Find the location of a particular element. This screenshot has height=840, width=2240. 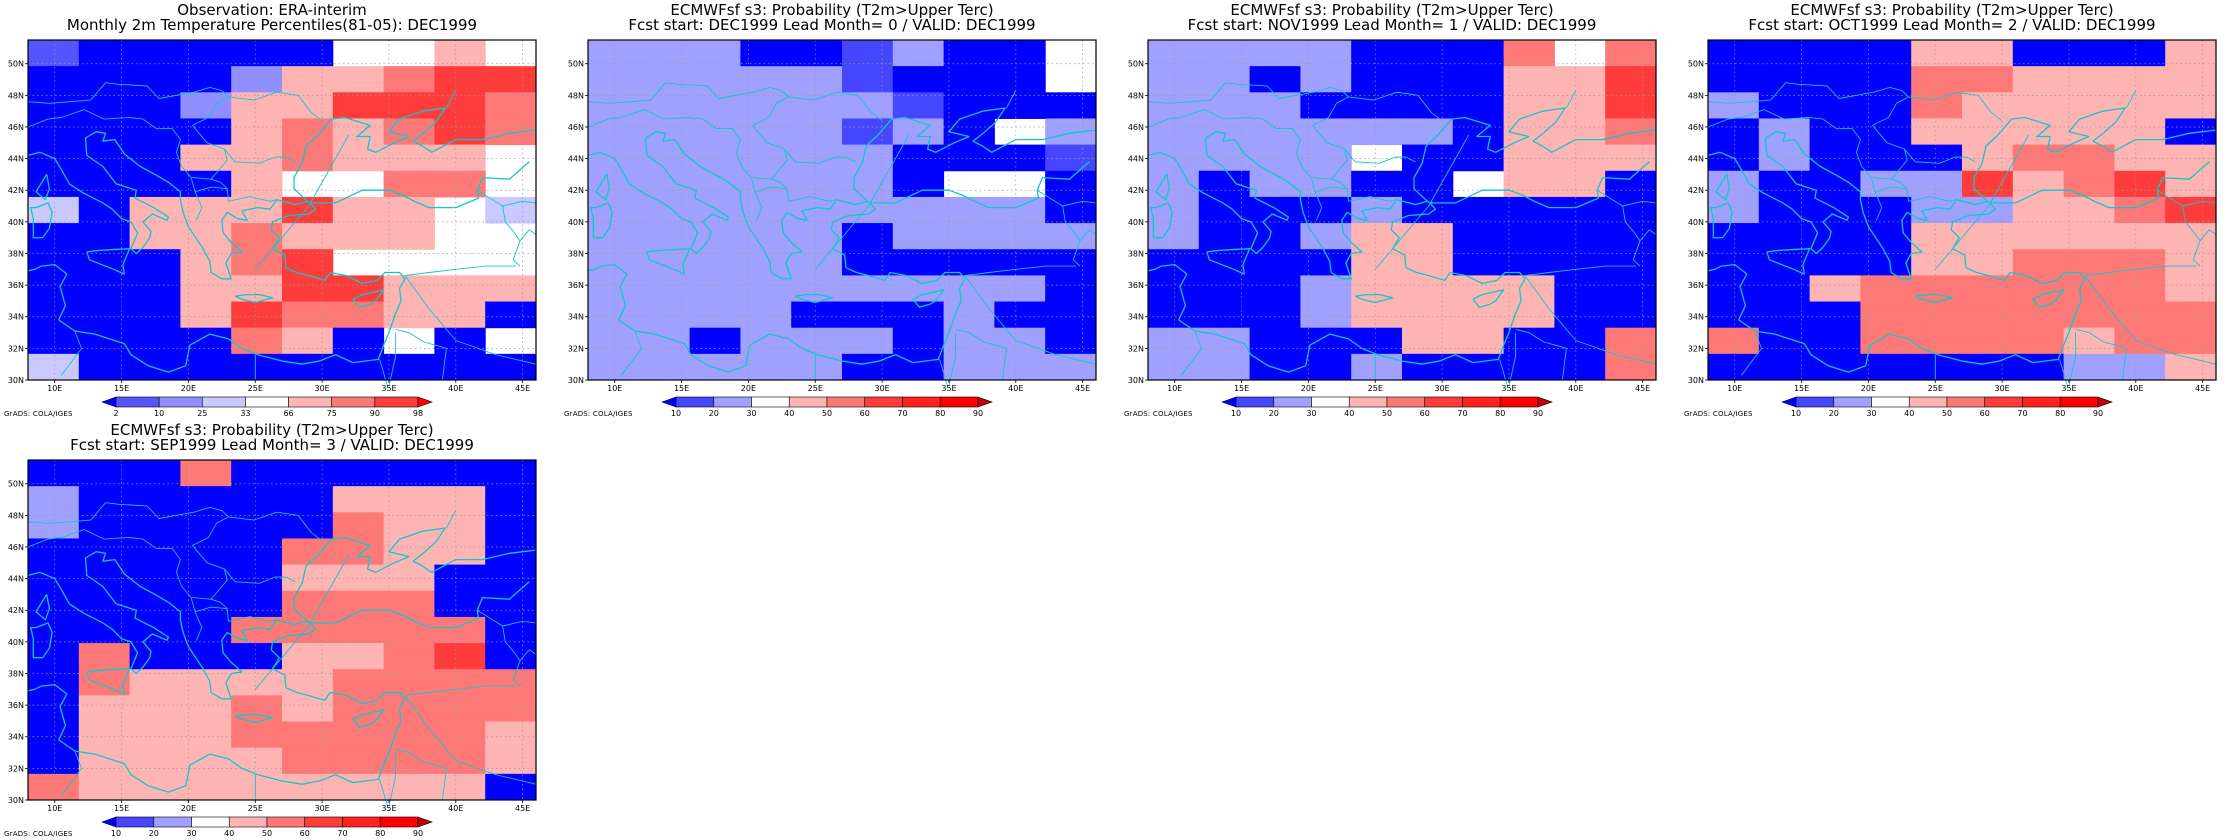

x-tick-label: 25E is located at coordinates (1935, 388).